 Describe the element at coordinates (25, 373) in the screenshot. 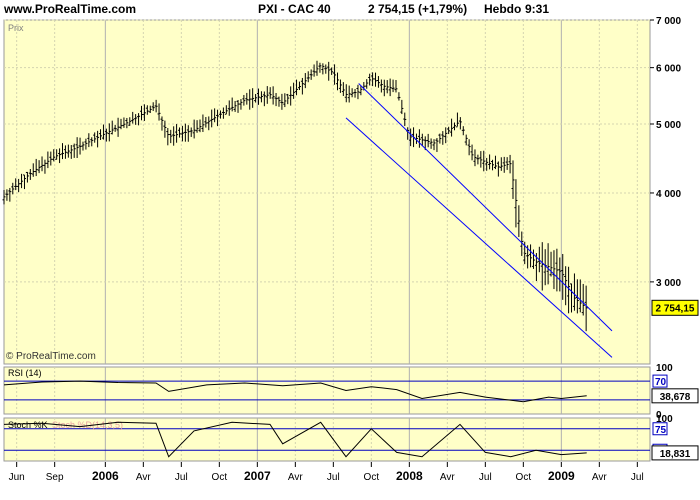

I see `rsi-panel-label: RSI (14)` at that location.